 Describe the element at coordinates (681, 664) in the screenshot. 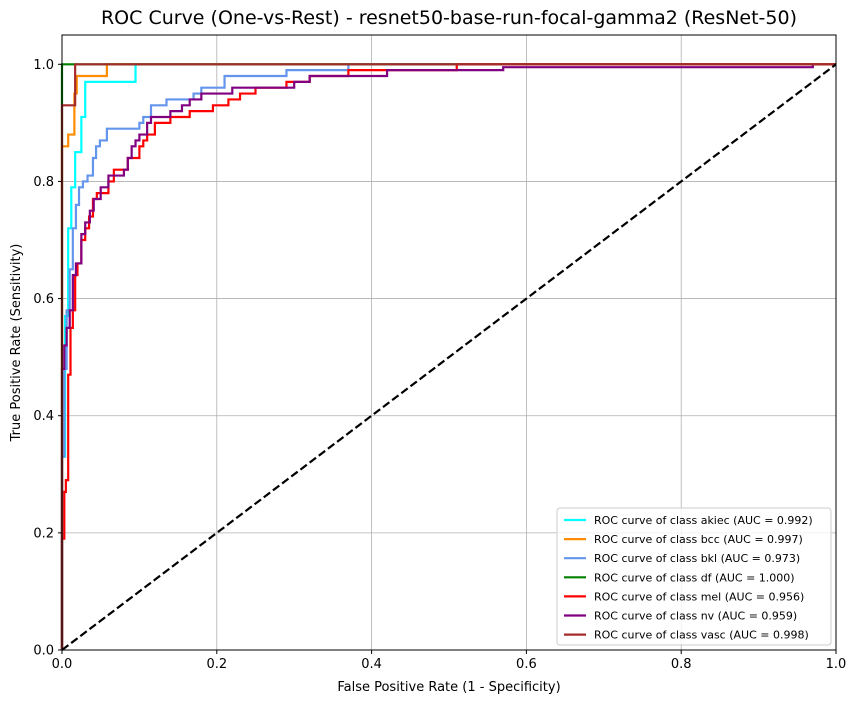

I see `x-tick-label: 0.8` at that location.